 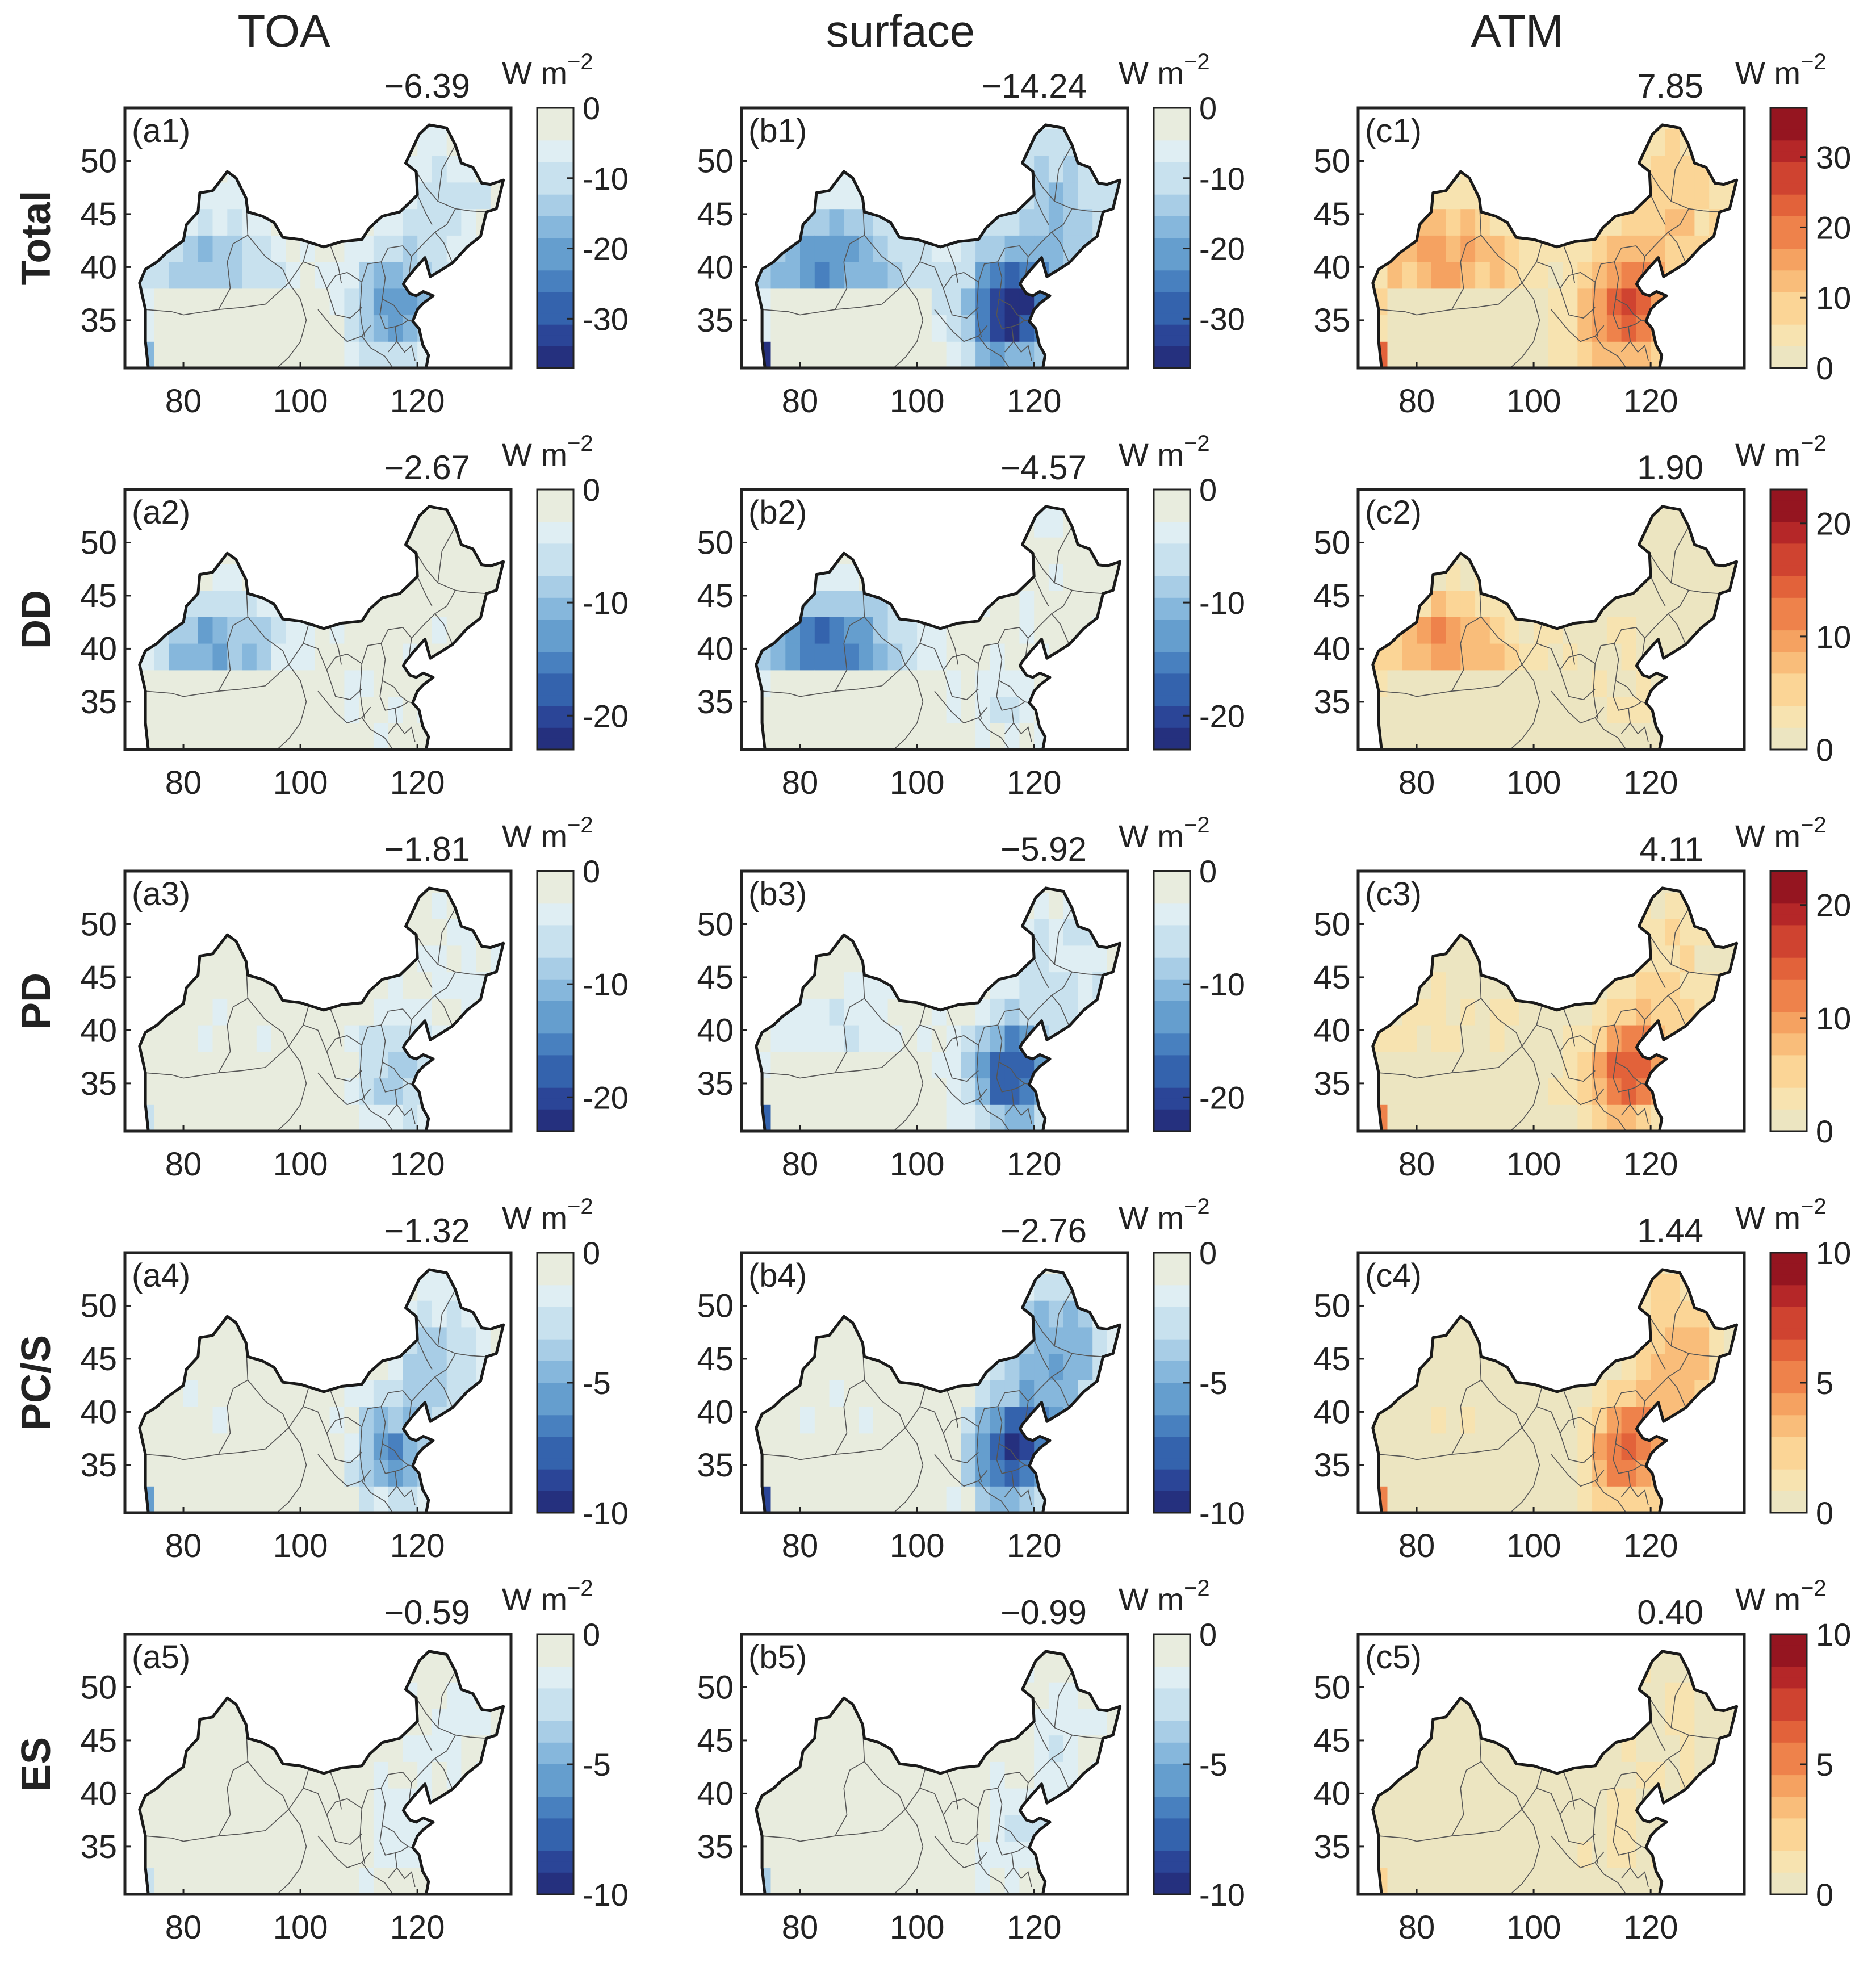 I want to click on colorbar-tick-label: 10, so click(x=1834, y=1253).